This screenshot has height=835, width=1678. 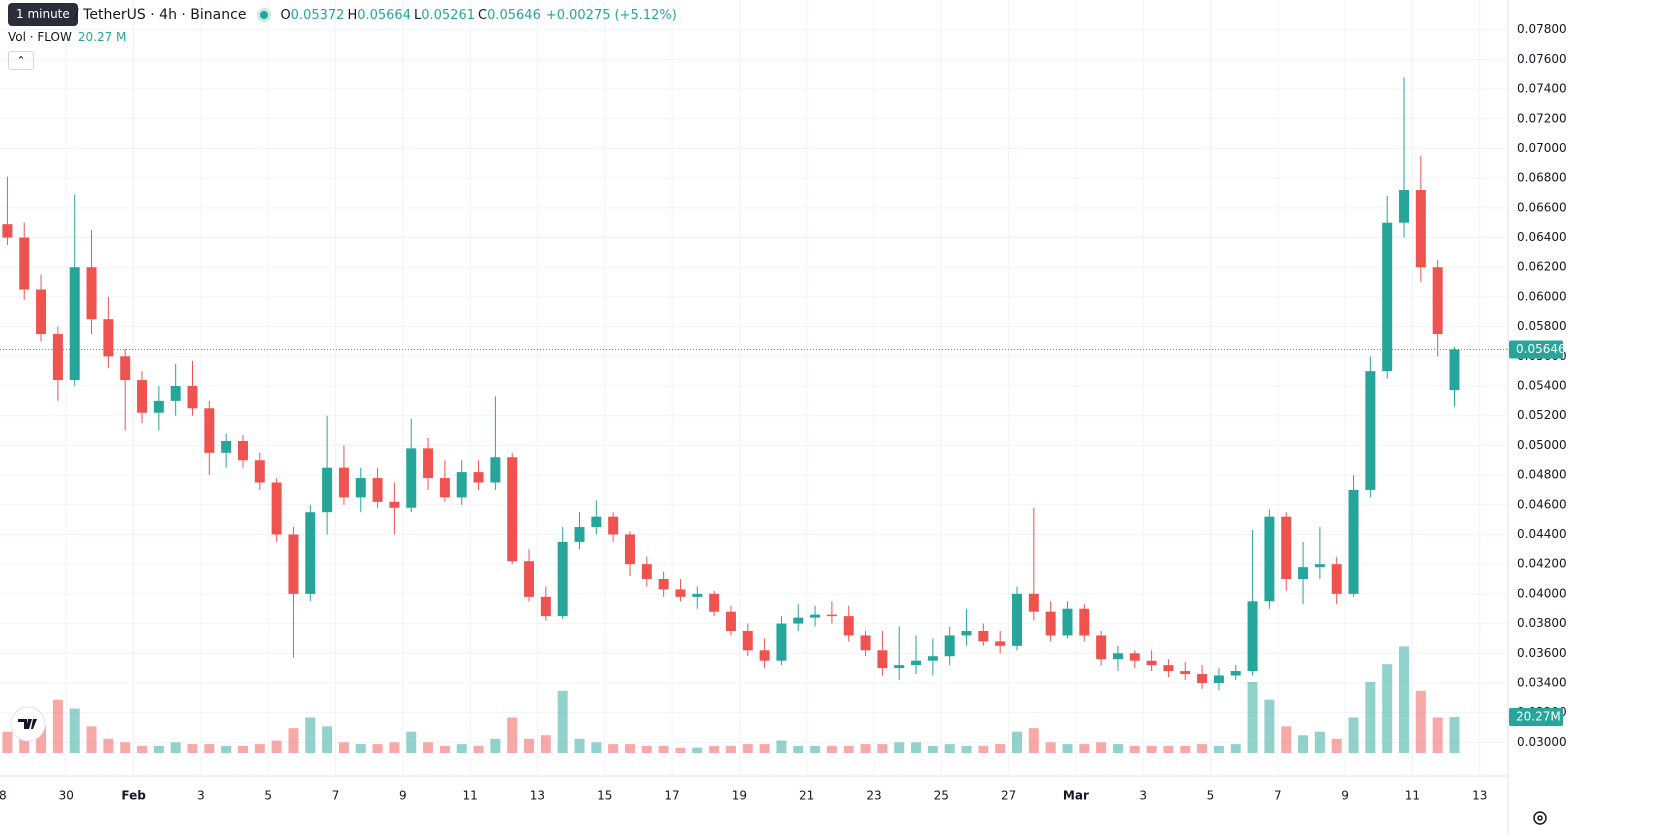 What do you see at coordinates (1542, 534) in the screenshot?
I see `y-tick-label: 0.04400` at bounding box center [1542, 534].